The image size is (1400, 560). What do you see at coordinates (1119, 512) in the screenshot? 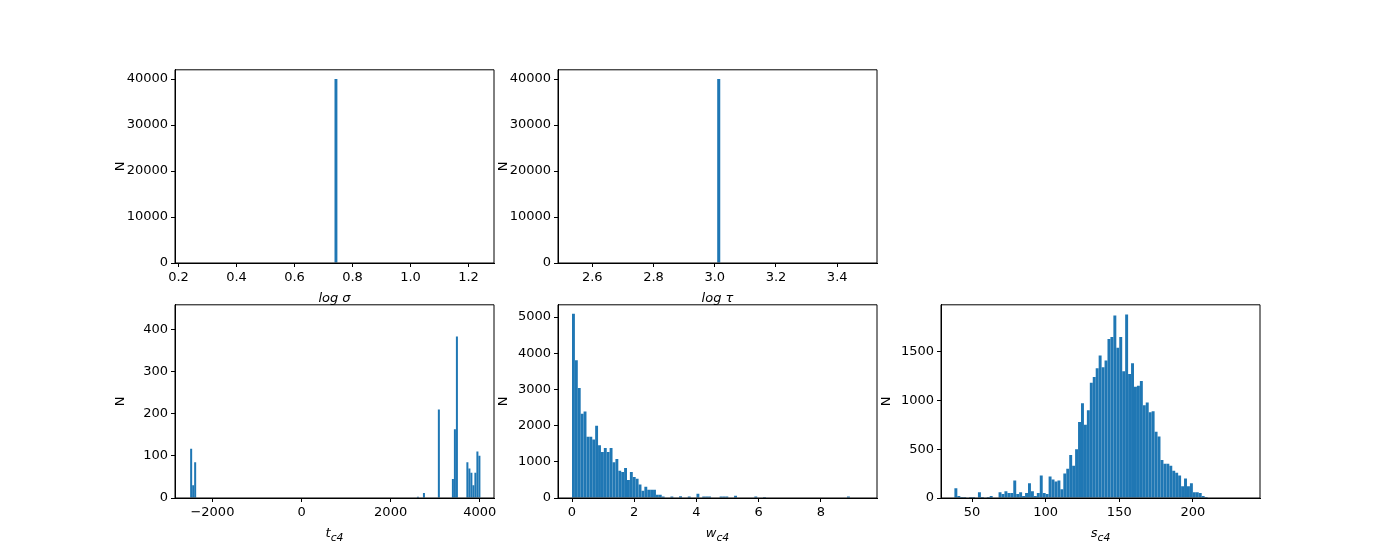
I see `x-tick-label: 150` at bounding box center [1119, 512].